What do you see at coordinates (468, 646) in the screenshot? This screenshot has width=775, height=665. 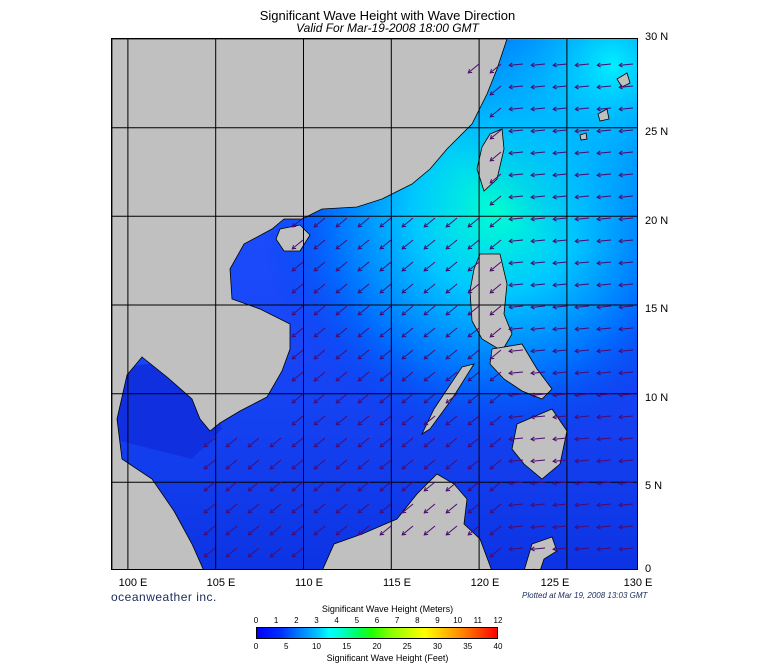 I see `colorbar-feet-tick: 35` at bounding box center [468, 646].